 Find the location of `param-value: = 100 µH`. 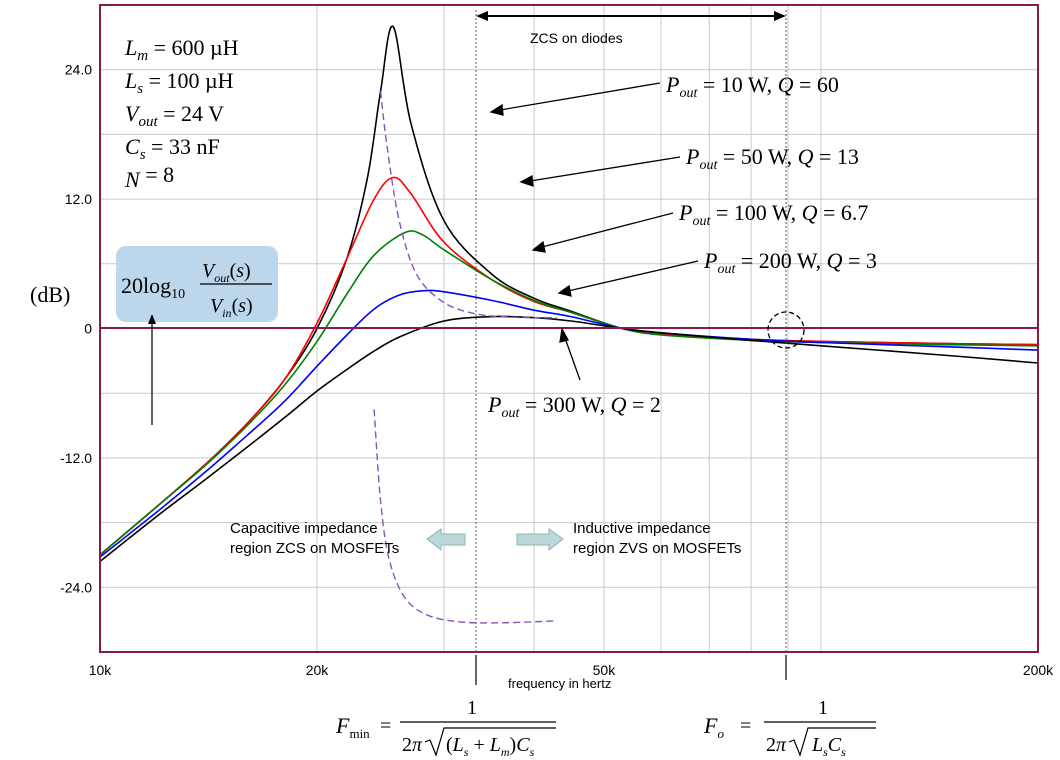

param-value: = 100 µH is located at coordinates (188, 80).